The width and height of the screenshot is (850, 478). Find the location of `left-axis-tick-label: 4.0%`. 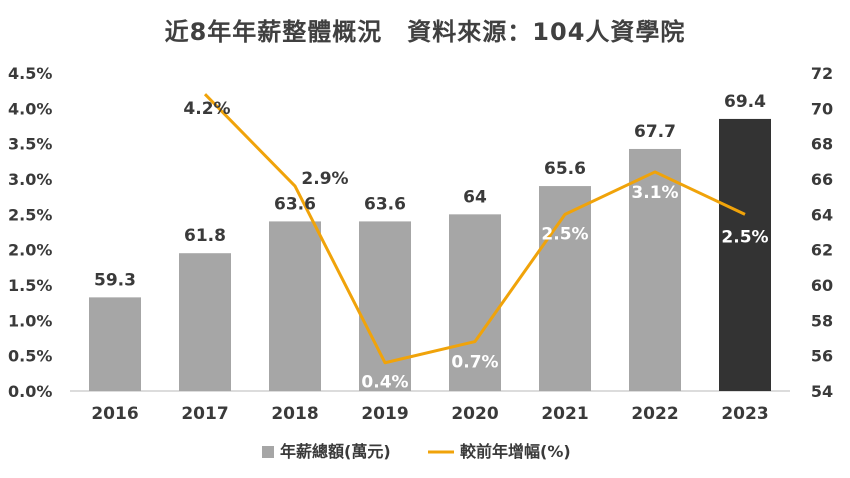

left-axis-tick-label: 4.0% is located at coordinates (30, 108).